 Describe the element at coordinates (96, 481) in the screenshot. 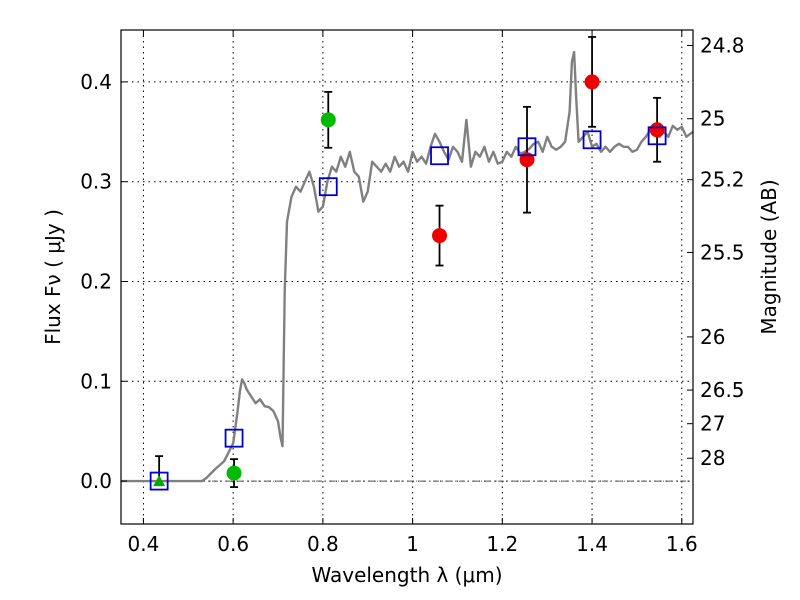

I see `y-tick-label: 0.0` at that location.